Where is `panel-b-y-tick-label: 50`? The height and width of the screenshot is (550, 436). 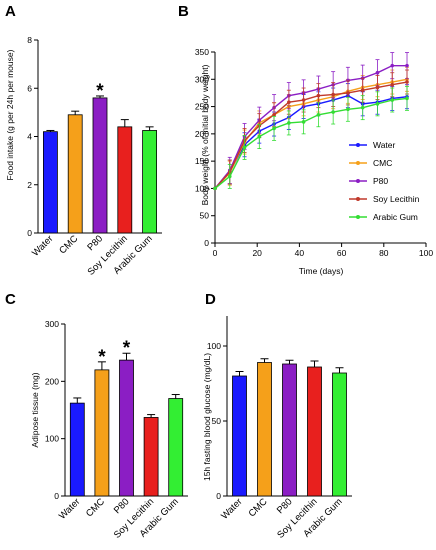
panel-b-y-tick-label: 50 is located at coordinates (205, 216).